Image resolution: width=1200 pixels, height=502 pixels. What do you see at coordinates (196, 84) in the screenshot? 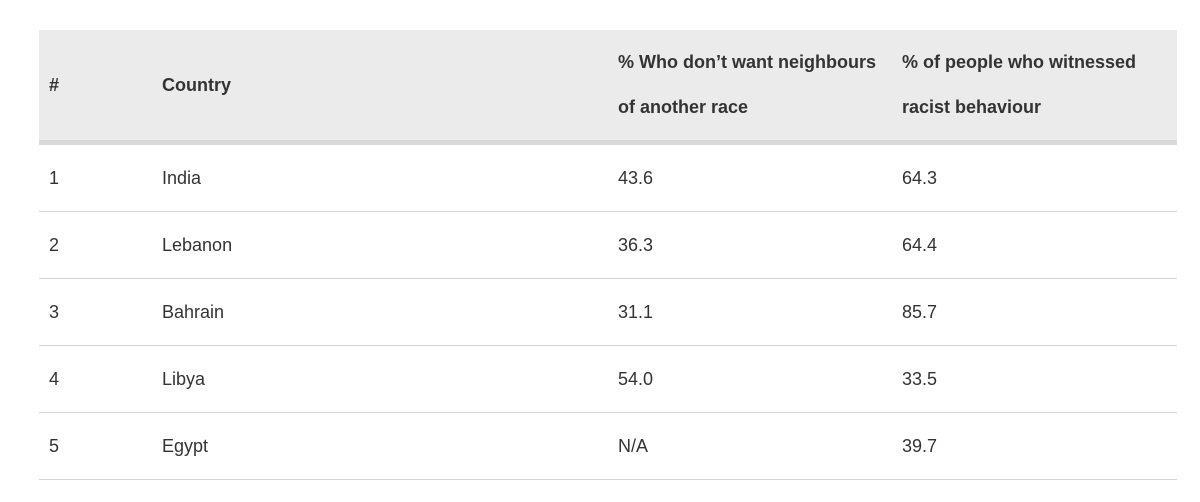
I see `header-cell: Country` at bounding box center [196, 84].